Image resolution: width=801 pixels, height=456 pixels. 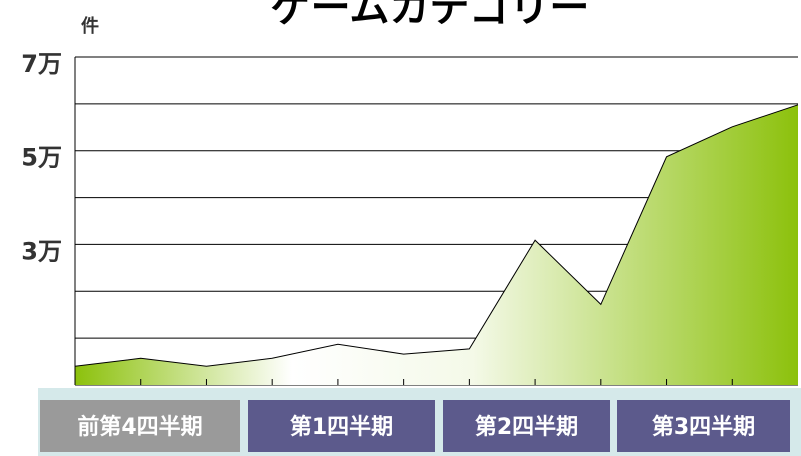 What do you see at coordinates (41, 64) in the screenshot?
I see `y-tick-label: 7万` at bounding box center [41, 64].